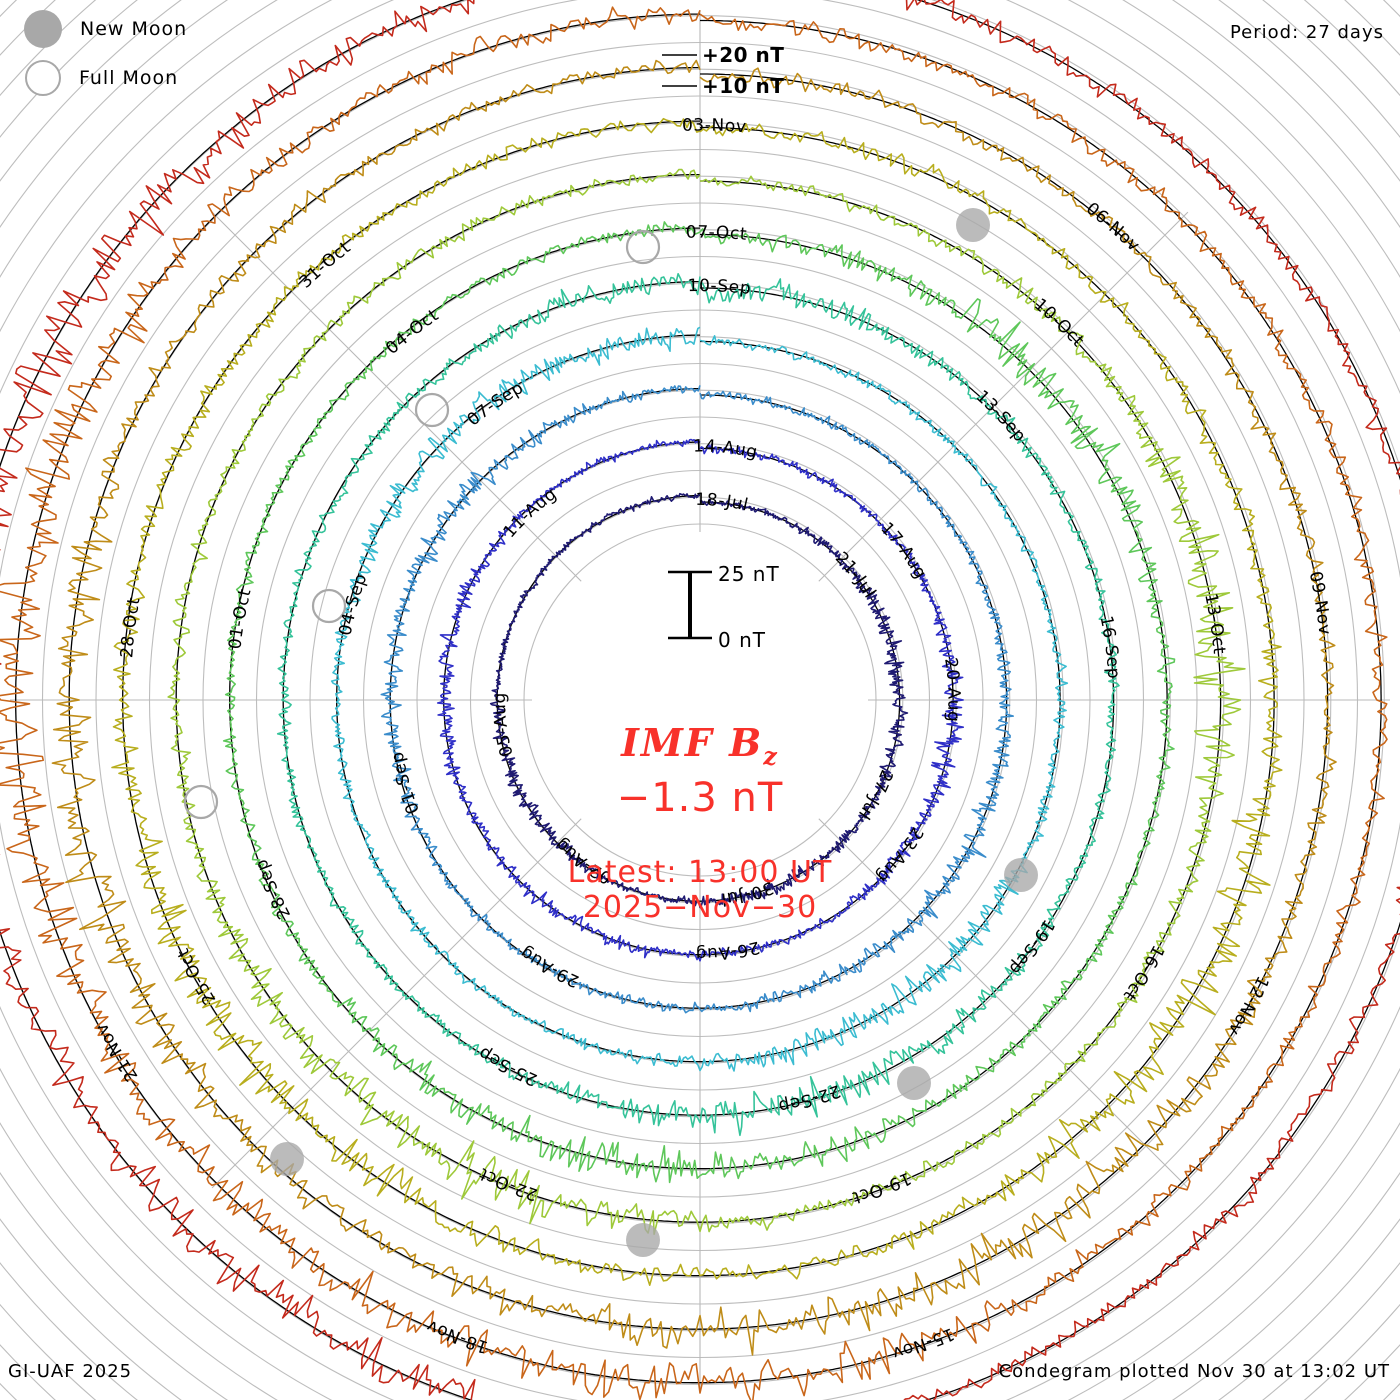 The image size is (1400, 1400). What do you see at coordinates (717, 233) in the screenshot?
I see `date-label: 07-Oct` at bounding box center [717, 233].